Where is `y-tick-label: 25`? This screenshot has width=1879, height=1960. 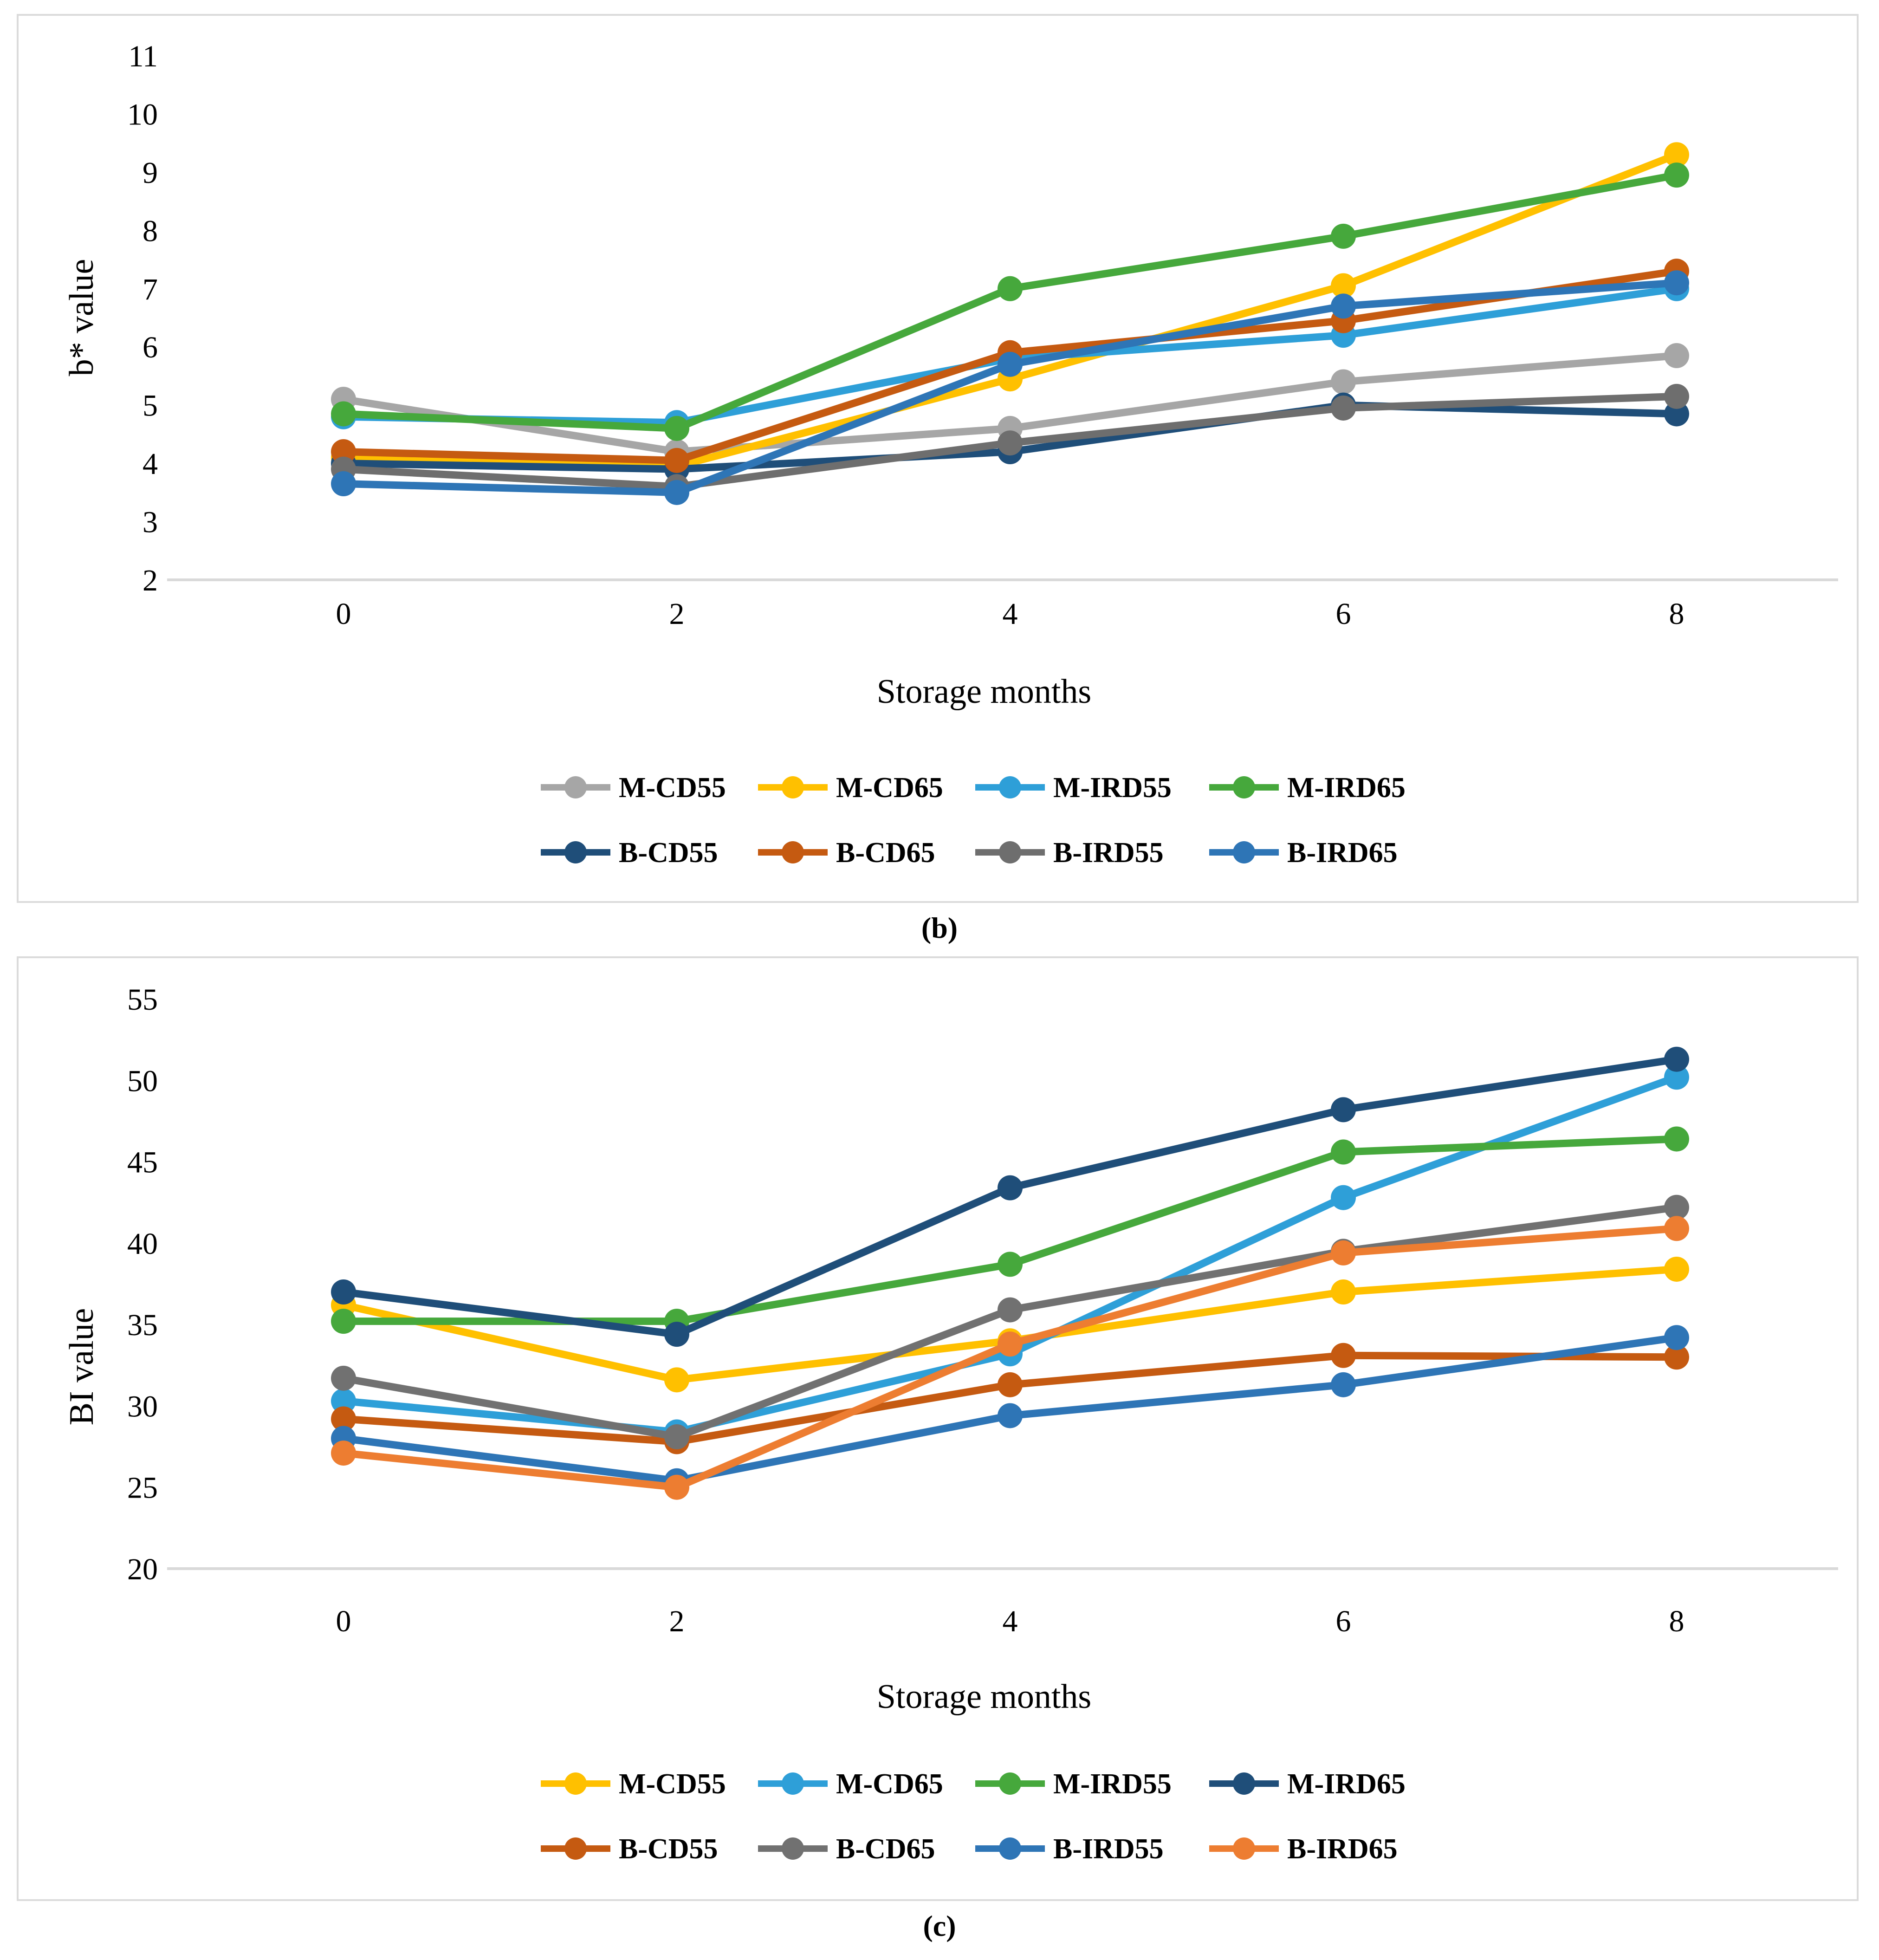
y-tick-label: 25 is located at coordinates (142, 1488).